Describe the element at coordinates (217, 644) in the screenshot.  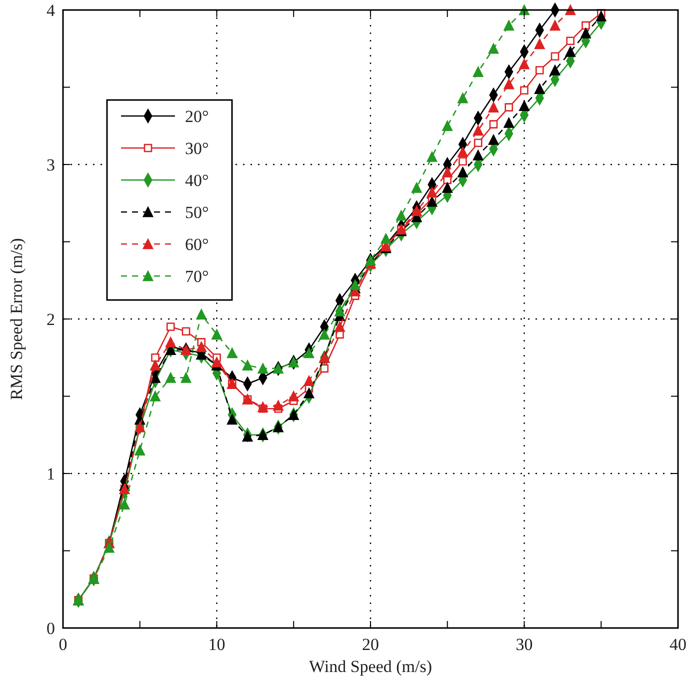
I see `x-tick-label: 10` at that location.